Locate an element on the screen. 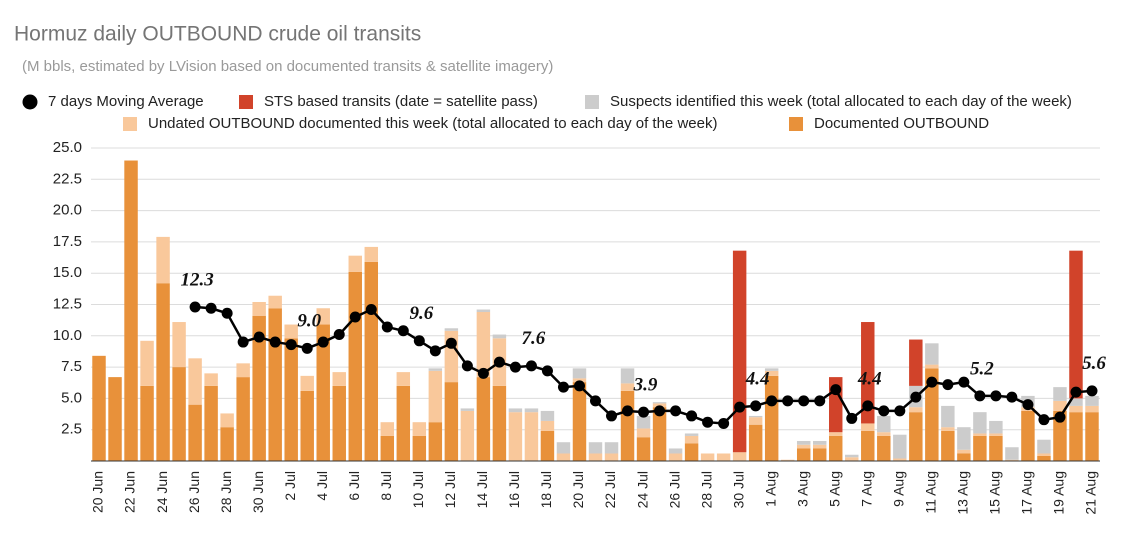  x-tick-label: 26 Jul is located at coordinates (674, 489).